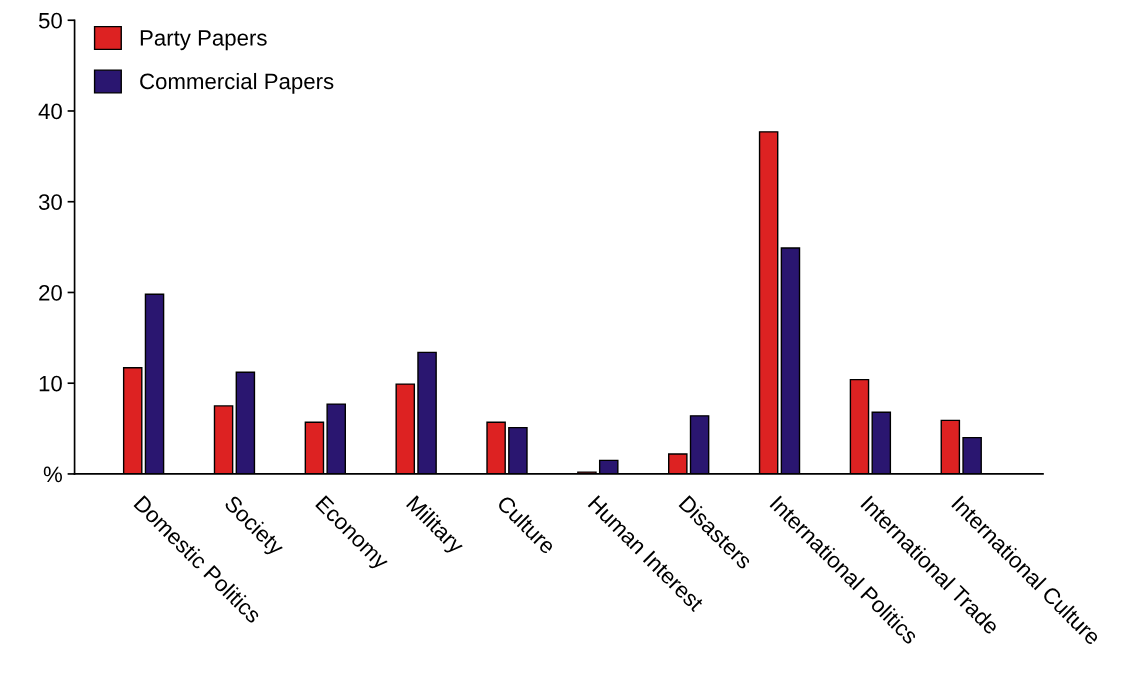  I want to click on y-tick-label: %, so click(52, 474).